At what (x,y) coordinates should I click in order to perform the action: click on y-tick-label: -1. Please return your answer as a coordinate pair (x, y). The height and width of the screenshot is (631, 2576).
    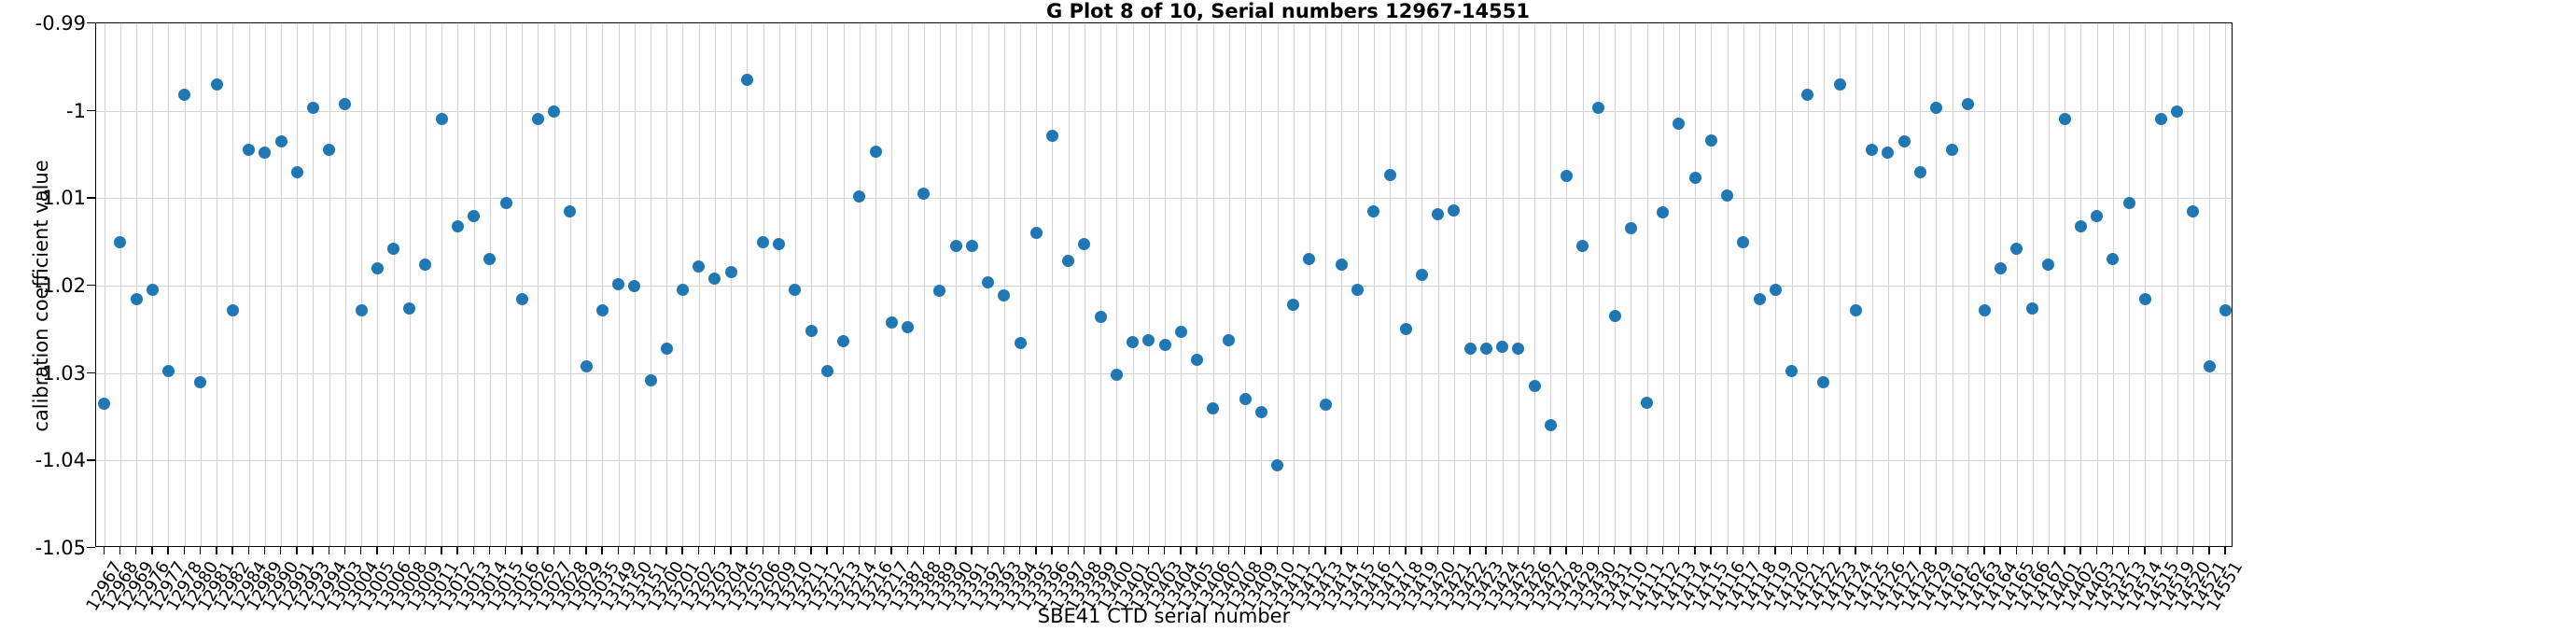
    Looking at the image, I should click on (76, 111).